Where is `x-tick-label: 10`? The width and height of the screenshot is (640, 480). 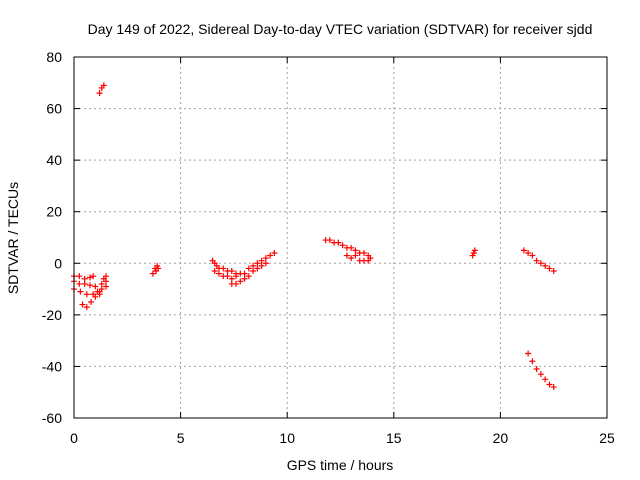
x-tick-label: 10 is located at coordinates (287, 438).